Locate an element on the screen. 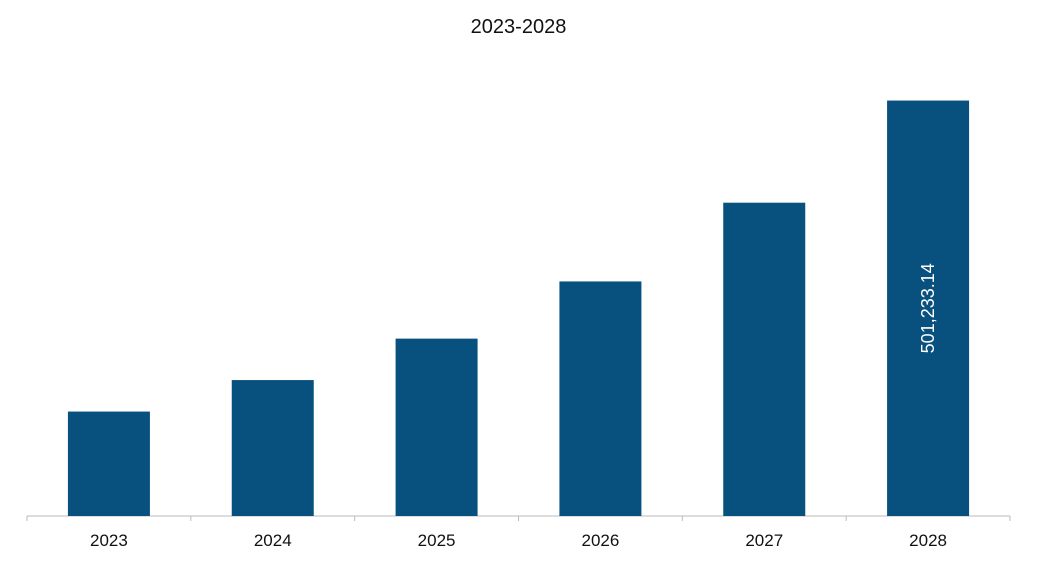 The image size is (1037, 578). x-tick-label-2027: 2027 is located at coordinates (764, 540).